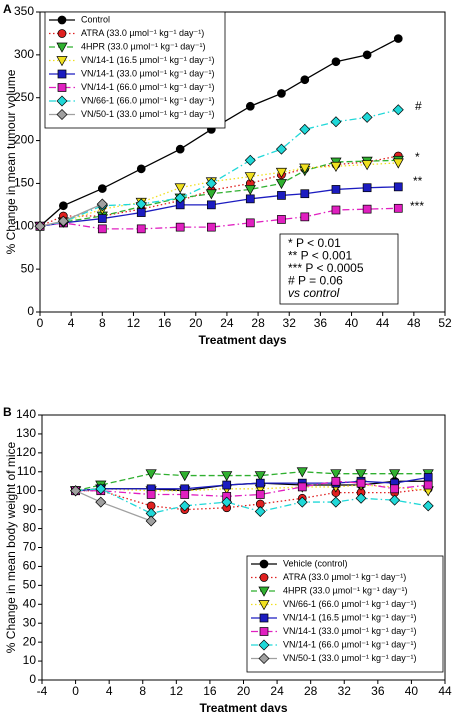  I want to click on x-tick-label: 4, so click(109, 691).